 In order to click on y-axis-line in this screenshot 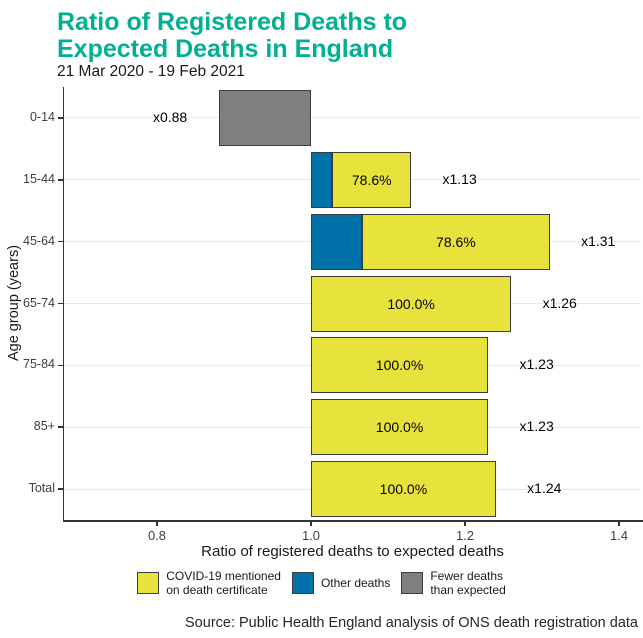, I will do `click(63, 304)`.